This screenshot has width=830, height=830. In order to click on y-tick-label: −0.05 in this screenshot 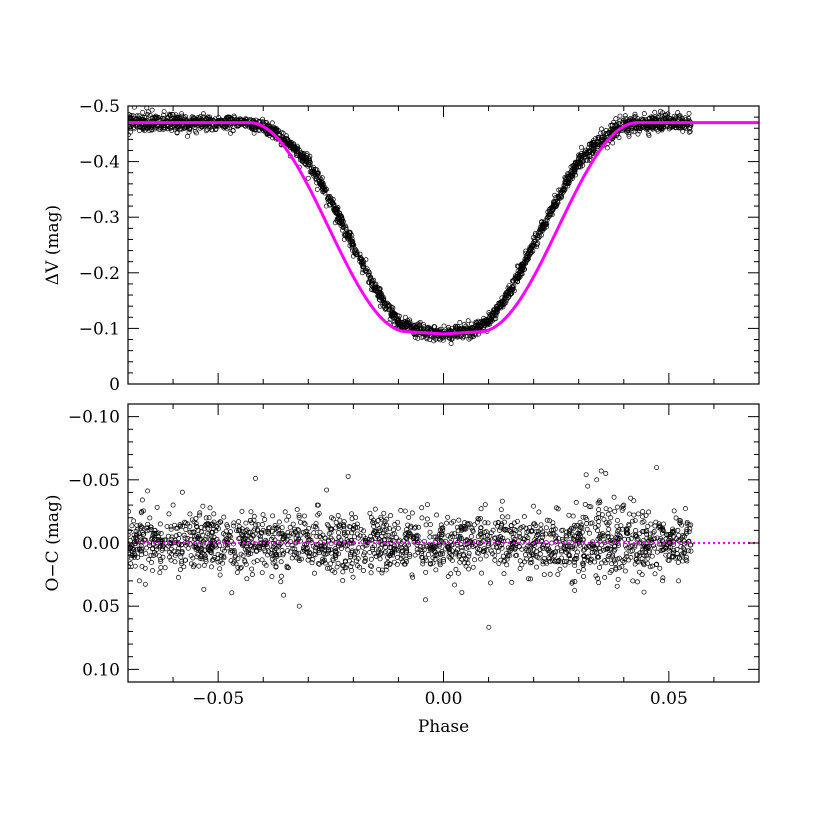, I will do `click(94, 481)`.